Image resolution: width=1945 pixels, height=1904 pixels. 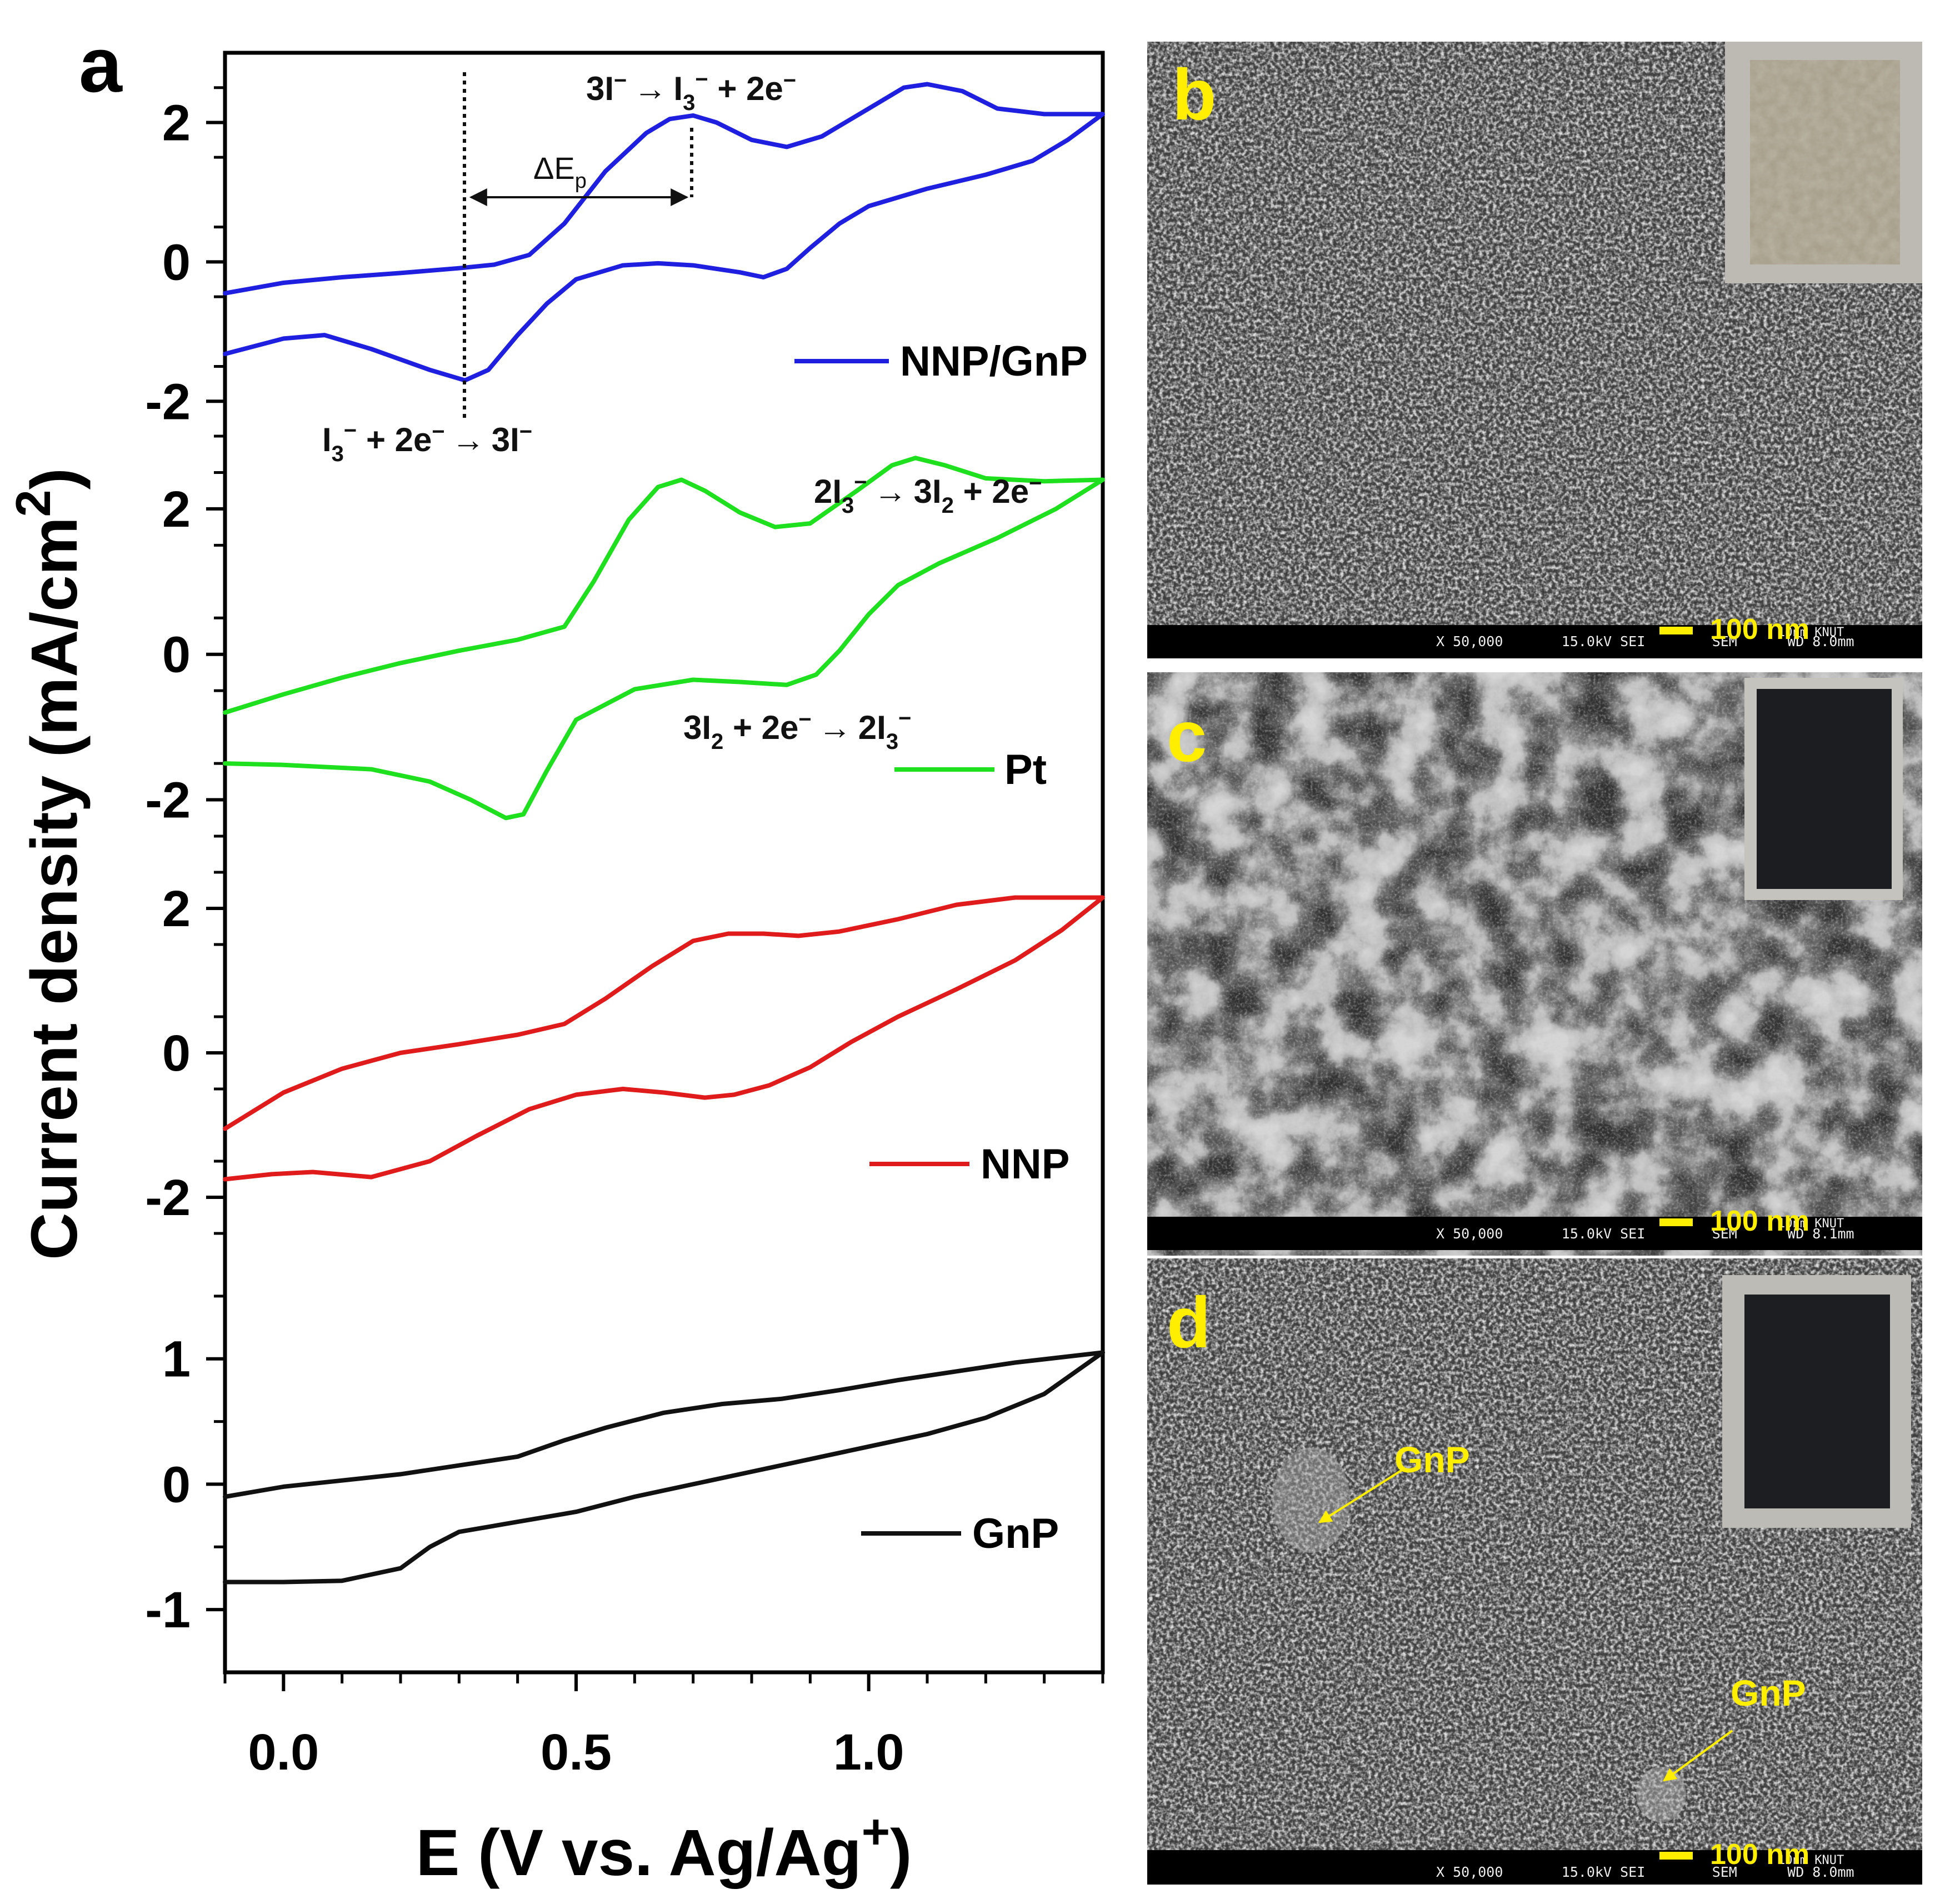 What do you see at coordinates (1016, 1533) in the screenshot?
I see `legend-label: GnP` at bounding box center [1016, 1533].